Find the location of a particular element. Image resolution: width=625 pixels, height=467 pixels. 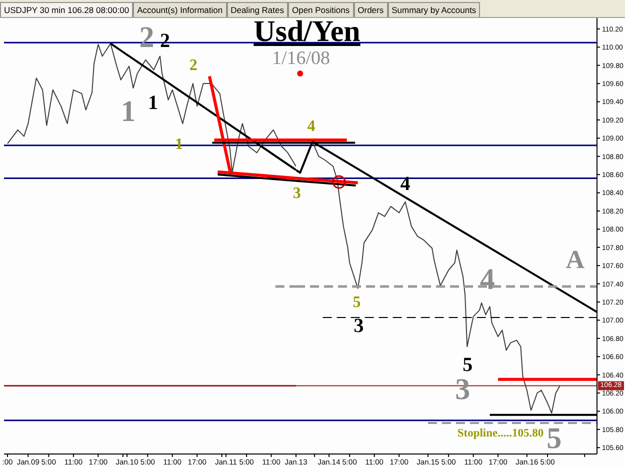

tab: Orders is located at coordinates (371, 9).